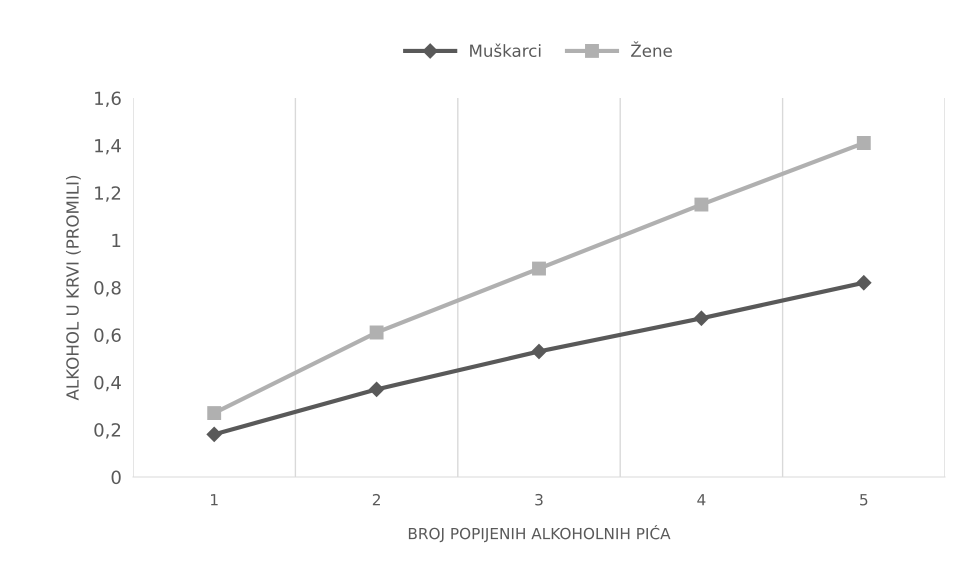  What do you see at coordinates (864, 500) in the screenshot?
I see `x-tick-label: 5` at bounding box center [864, 500].